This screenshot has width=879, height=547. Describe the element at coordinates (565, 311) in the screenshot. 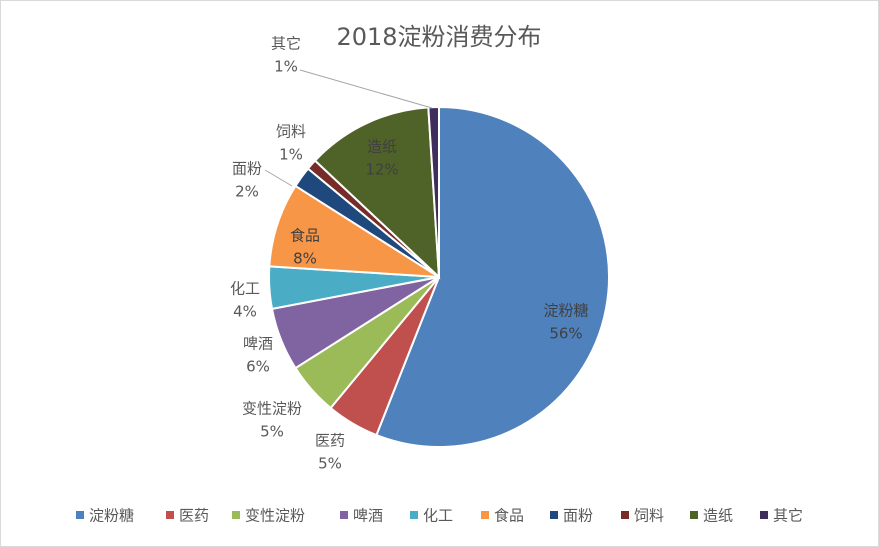

I see `data-label-name: 淀粉糖` at that location.